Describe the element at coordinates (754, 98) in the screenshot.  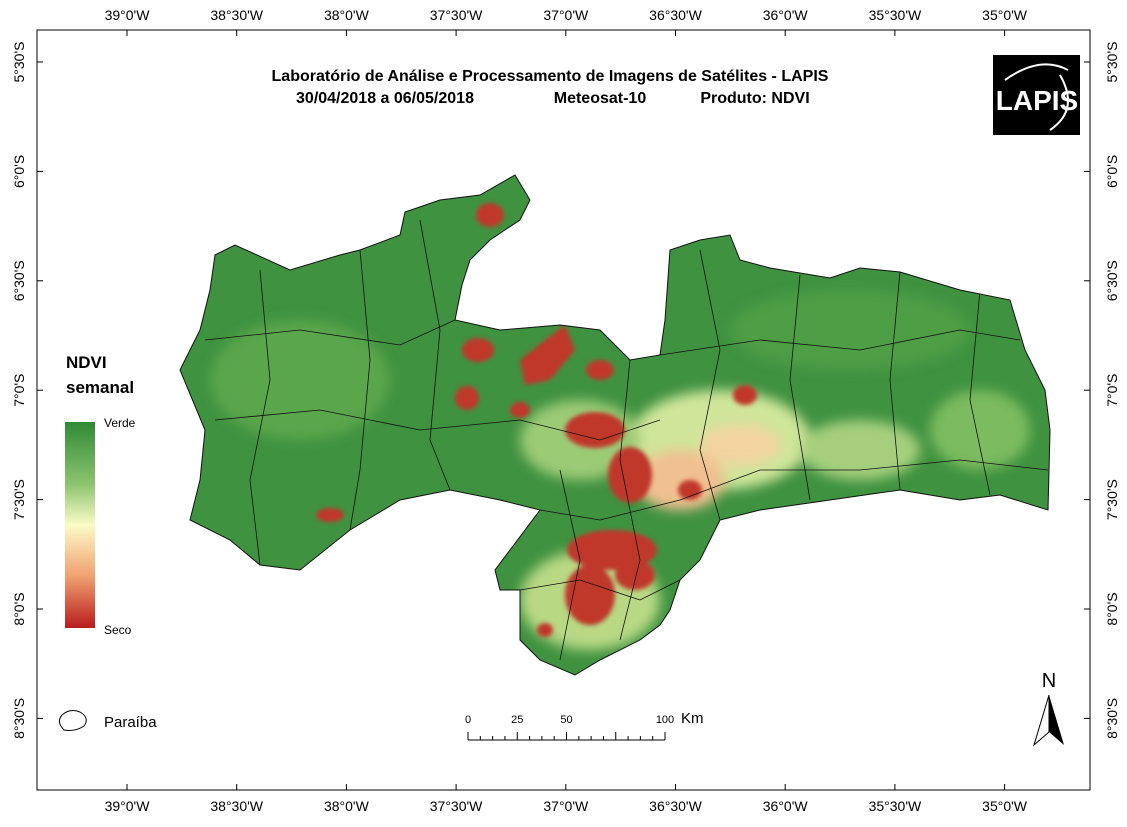
I see `map-subtitle: Produto: NDVI` at that location.